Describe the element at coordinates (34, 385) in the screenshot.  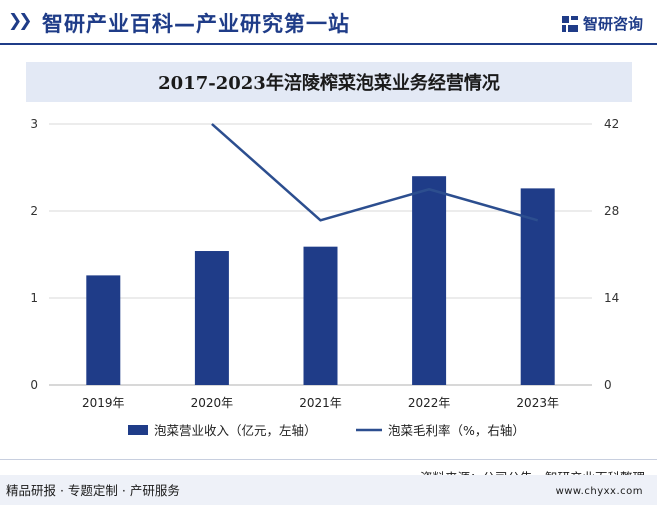
I see `y-left-tick-label: 0` at that location.